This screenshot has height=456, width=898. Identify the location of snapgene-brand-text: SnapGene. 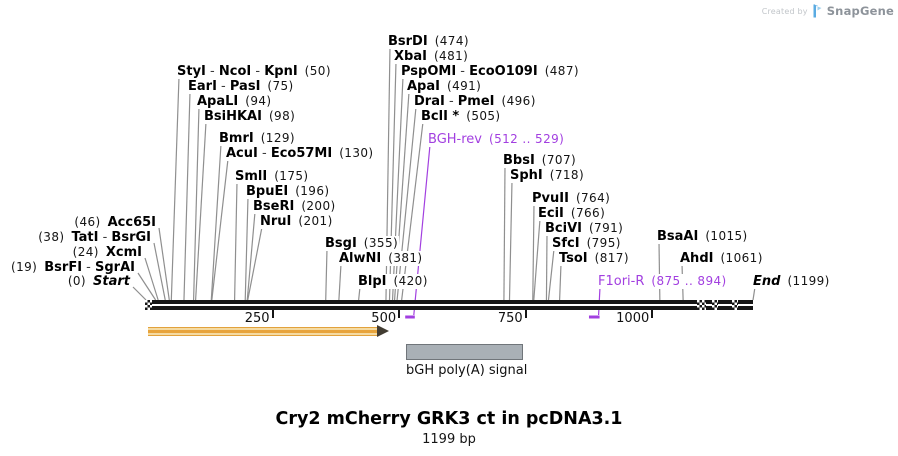
(860, 11).